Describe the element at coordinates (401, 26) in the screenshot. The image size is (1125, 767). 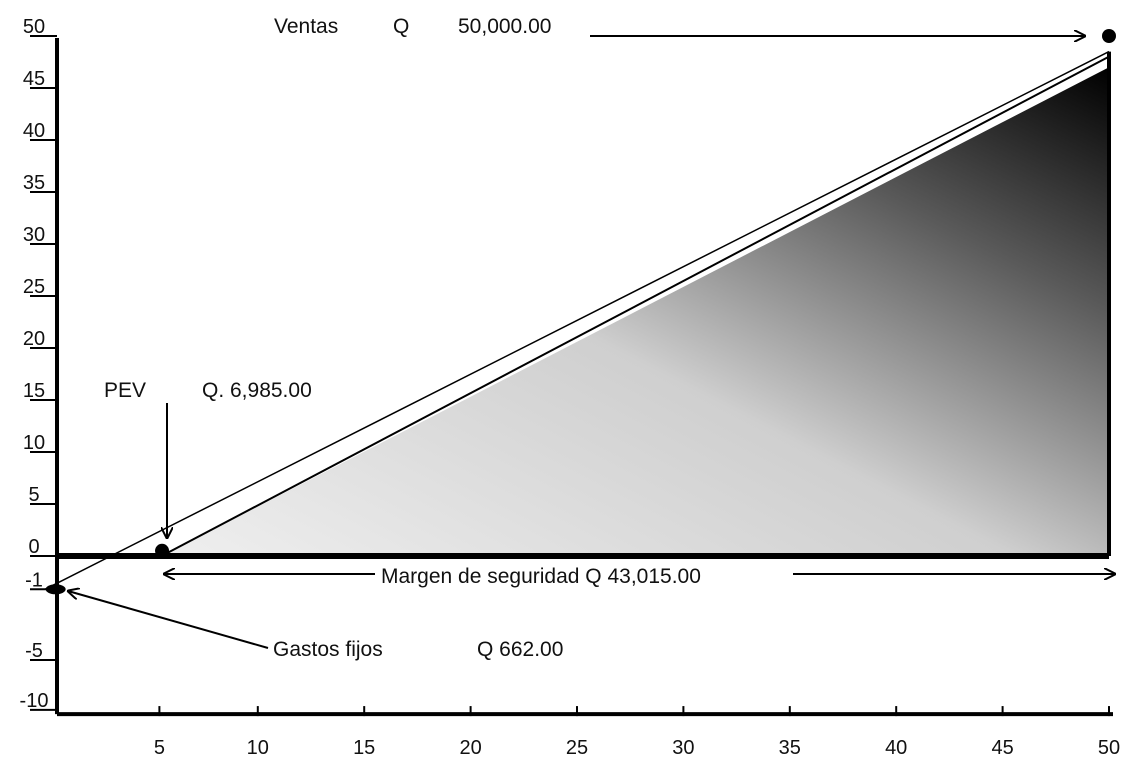
I see `ventas-currency: Q` at that location.